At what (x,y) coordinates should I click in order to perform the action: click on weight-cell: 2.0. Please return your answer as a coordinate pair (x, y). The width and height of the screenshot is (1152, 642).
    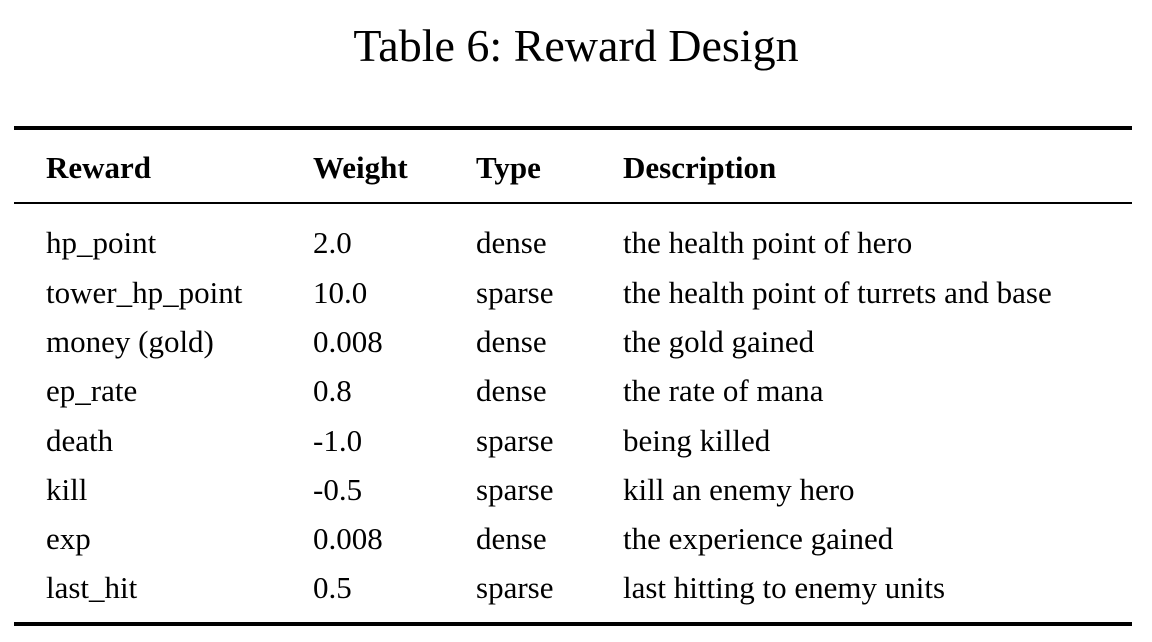
    Looking at the image, I should click on (332, 242).